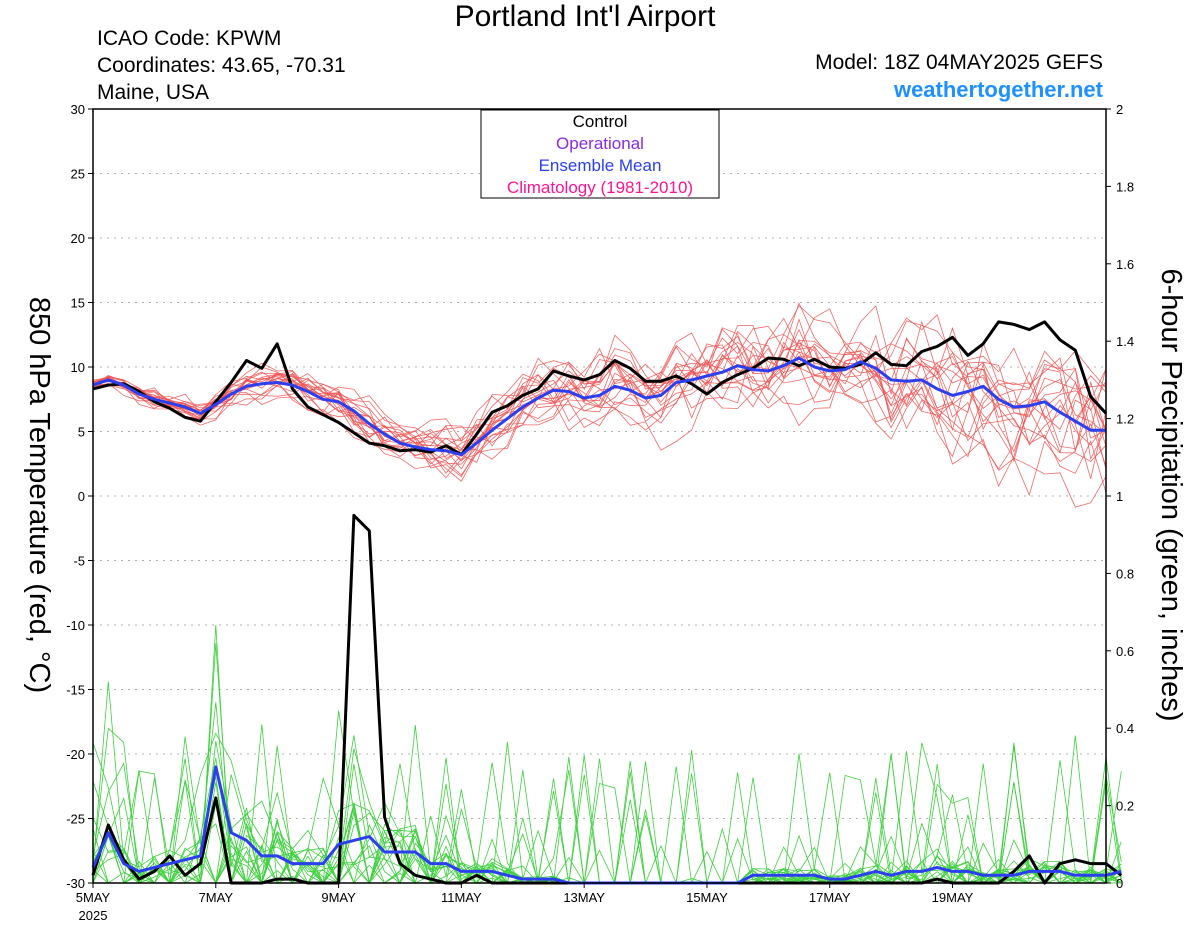 The height and width of the screenshot is (927, 1200). I want to click on x-tick-label: 7MAY, so click(216, 897).